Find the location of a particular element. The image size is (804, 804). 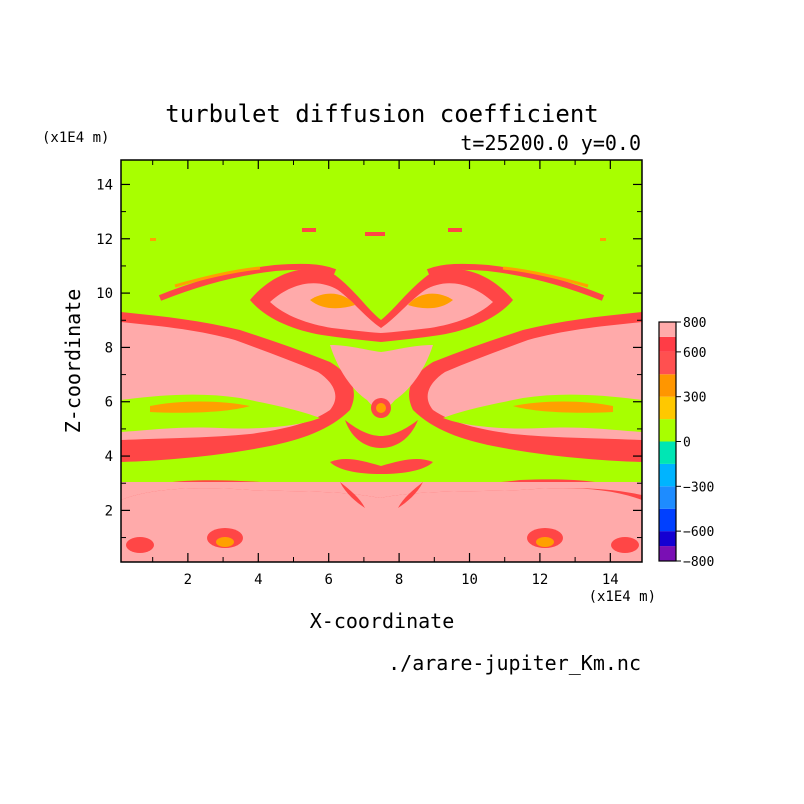

x-tick-label: 8 is located at coordinates (399, 580).